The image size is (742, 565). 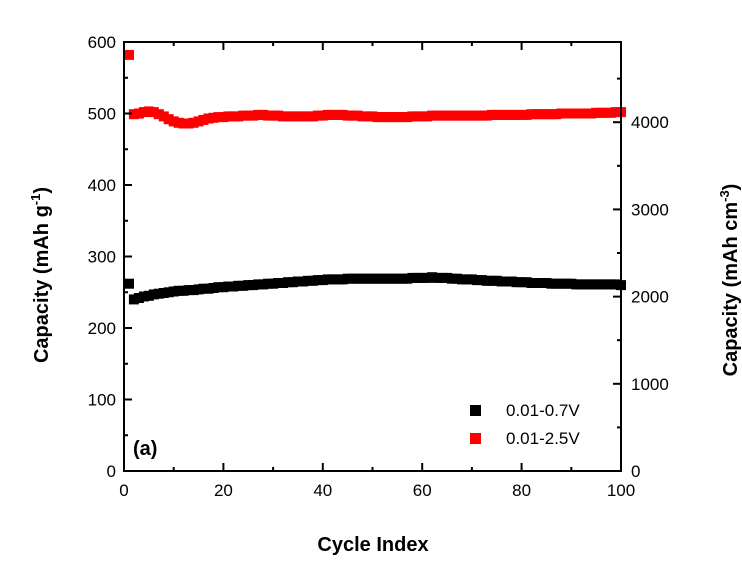 I want to click on legend-label: 0.01-0.7V, so click(x=543, y=410).